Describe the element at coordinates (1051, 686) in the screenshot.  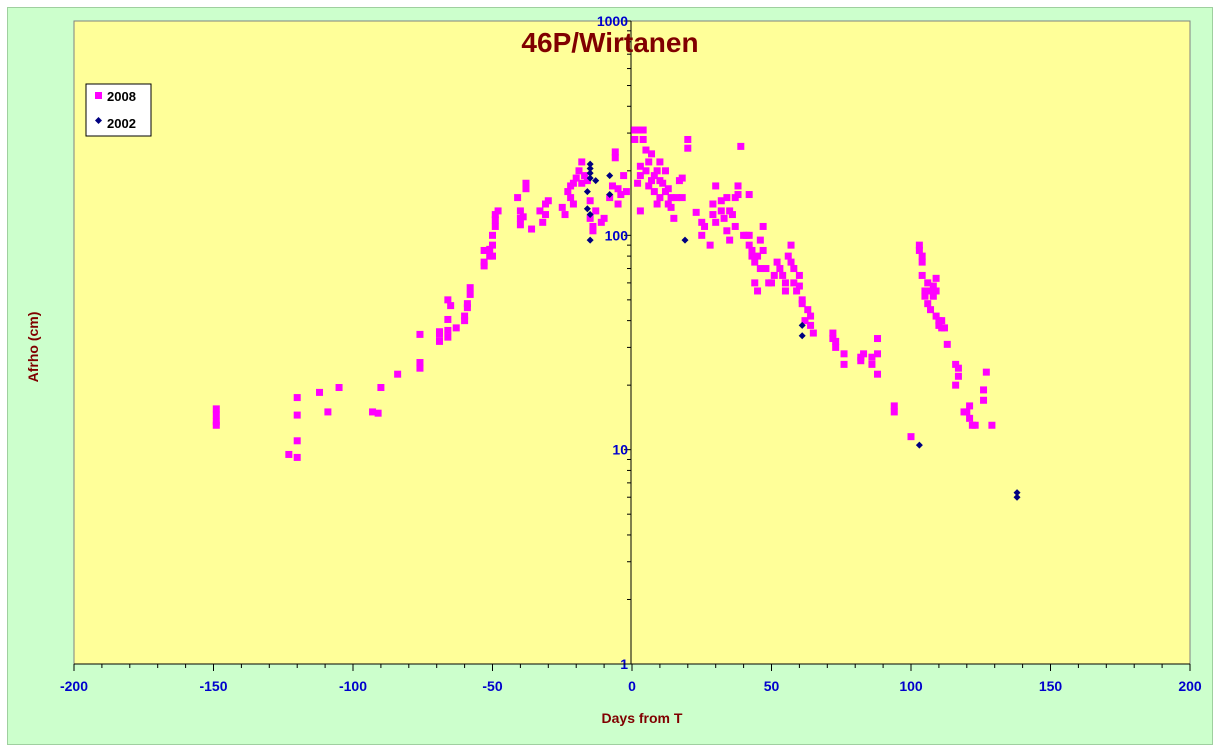
I see `x-tick-label: 150` at that location.